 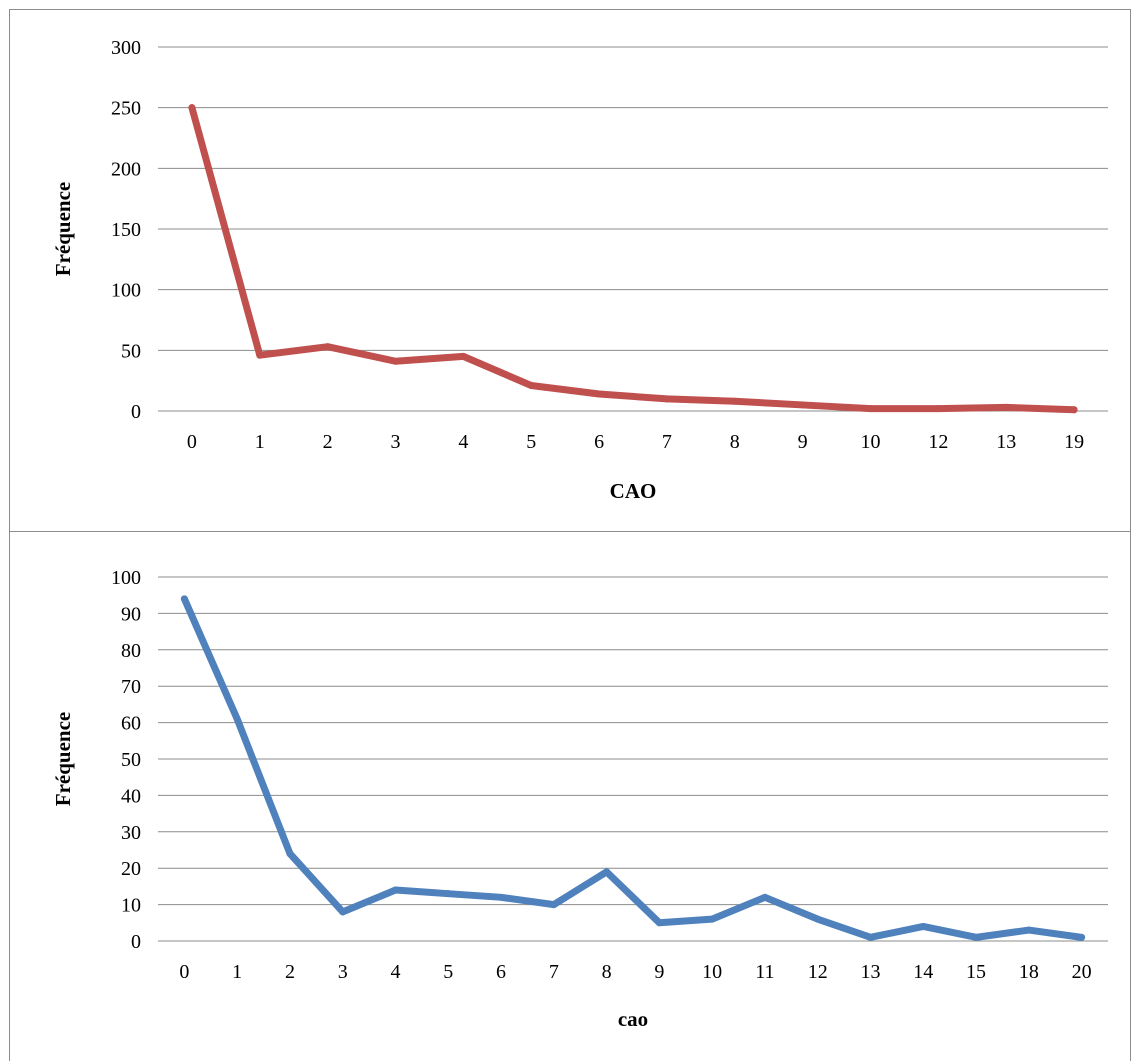 I want to click on y-tick-label: 300, so click(x=126, y=48).